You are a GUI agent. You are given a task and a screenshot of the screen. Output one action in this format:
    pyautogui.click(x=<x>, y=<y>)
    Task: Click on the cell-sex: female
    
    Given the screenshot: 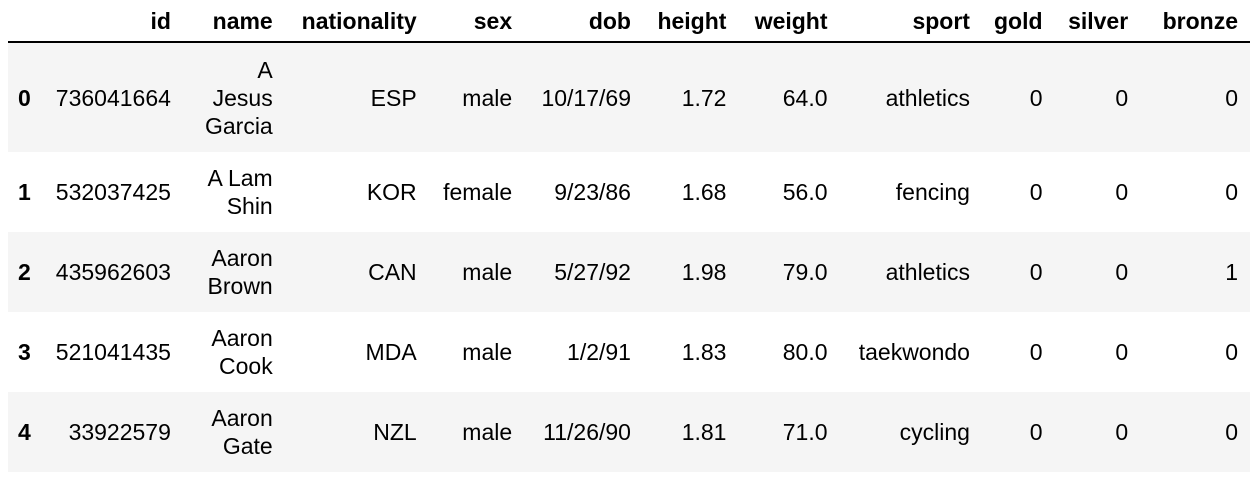 What is the action you would take?
    pyautogui.click(x=478, y=192)
    